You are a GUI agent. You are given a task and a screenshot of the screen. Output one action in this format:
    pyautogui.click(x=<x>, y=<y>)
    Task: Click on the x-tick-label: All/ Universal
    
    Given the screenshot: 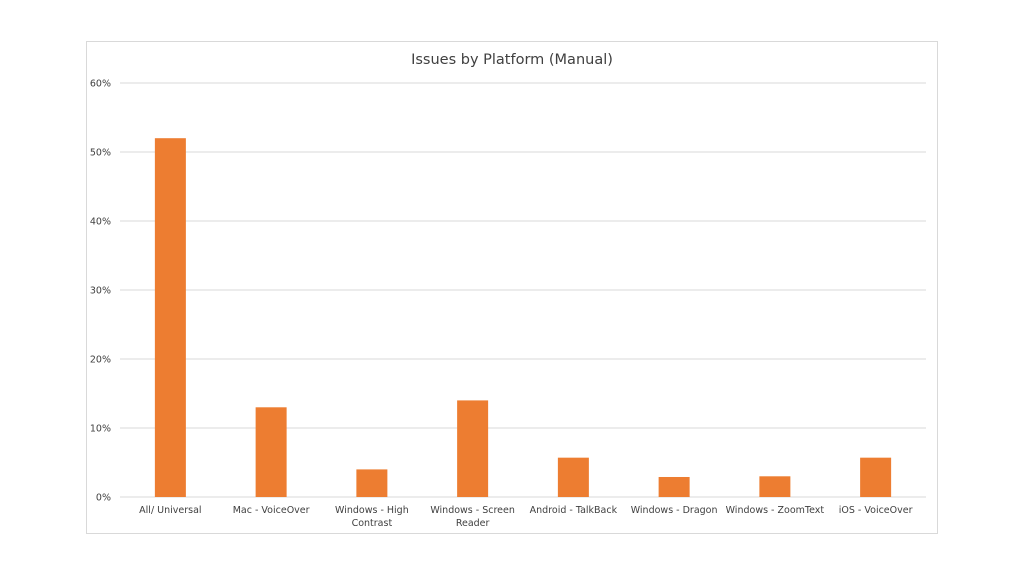 What is the action you would take?
    pyautogui.click(x=170, y=510)
    